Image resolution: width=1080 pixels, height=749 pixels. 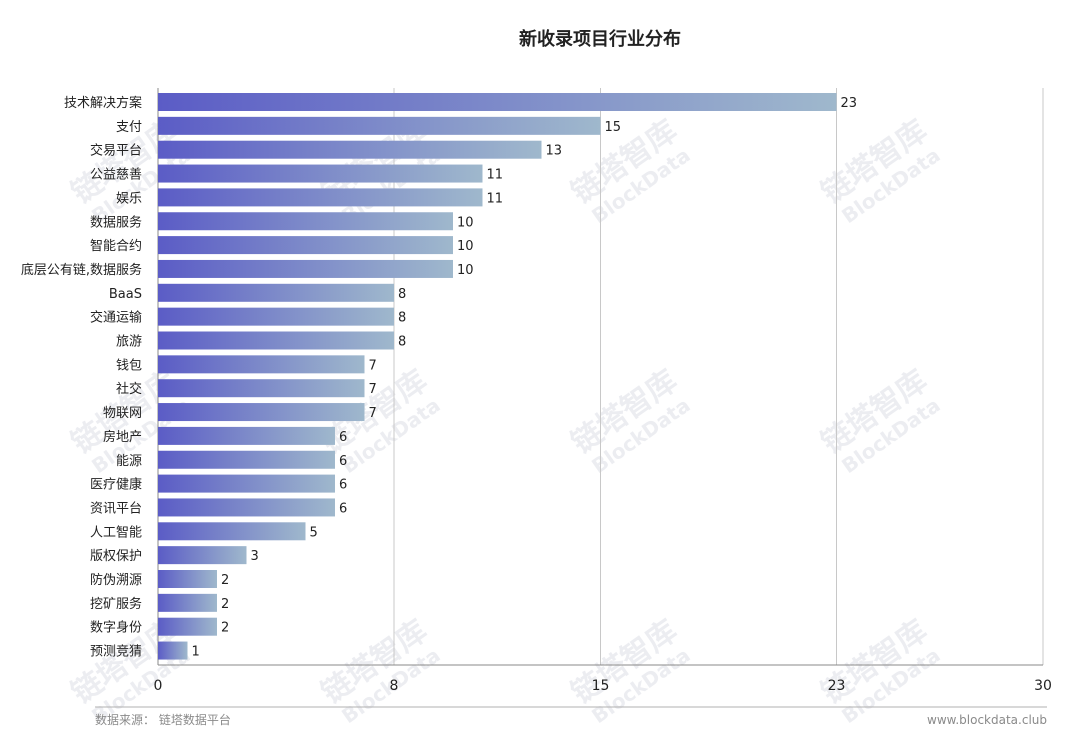 I want to click on x-tick-label: 15, so click(x=601, y=686).